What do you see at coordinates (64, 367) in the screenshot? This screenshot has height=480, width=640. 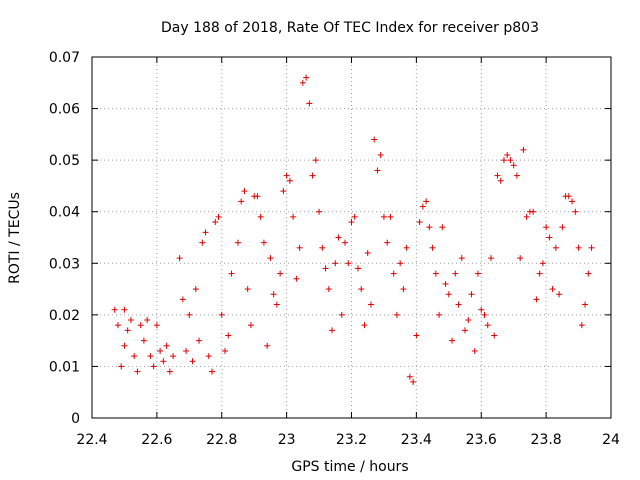 I see `y-tick-label: 0.01` at bounding box center [64, 367].